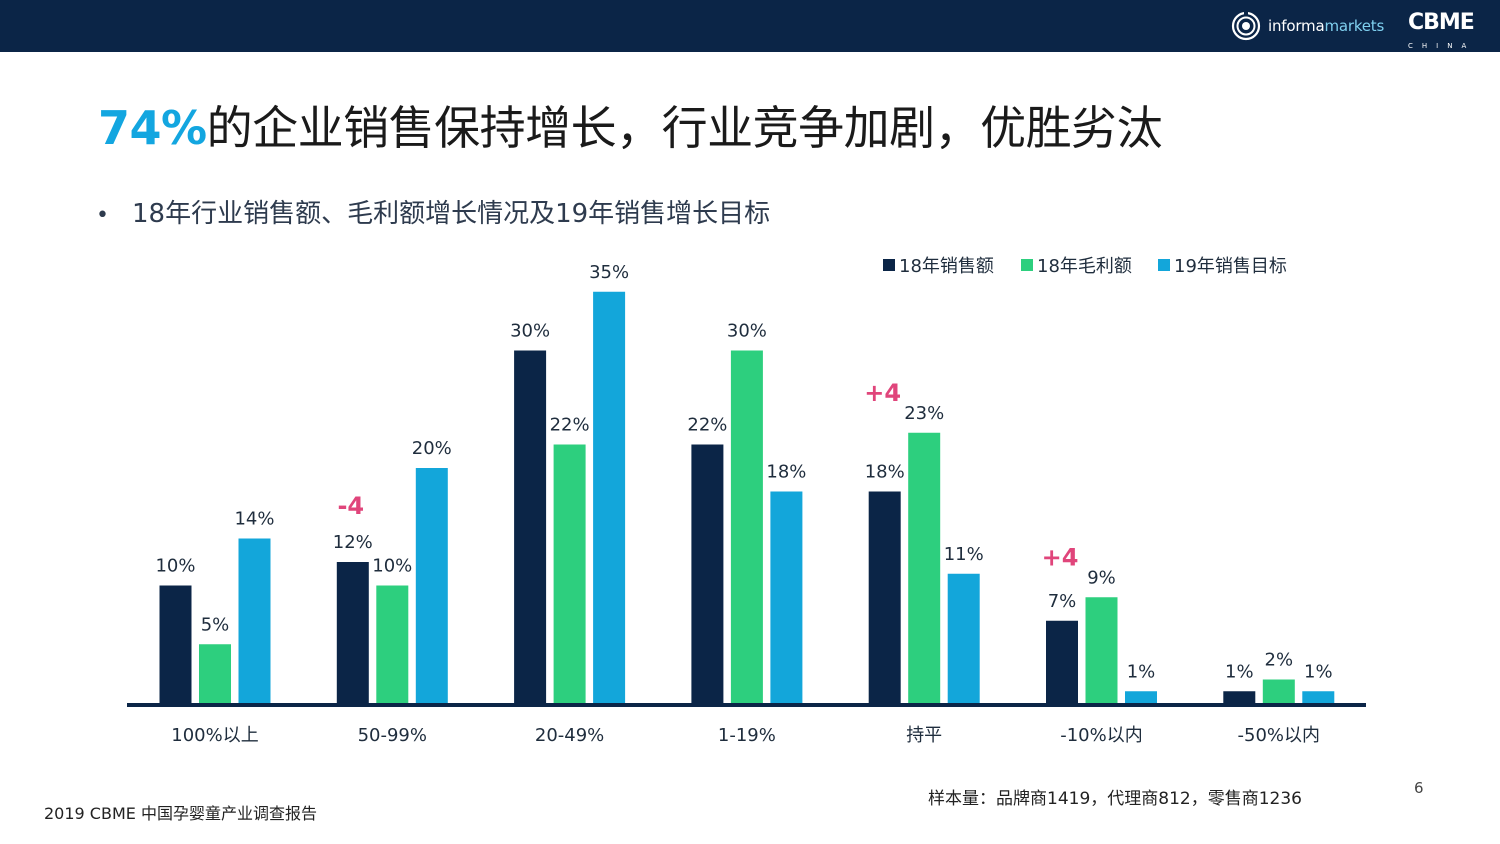 The width and height of the screenshot is (1500, 844). Describe the element at coordinates (1084, 266) in the screenshot. I see `legend-label-profit-18: 18年毛利额` at that location.